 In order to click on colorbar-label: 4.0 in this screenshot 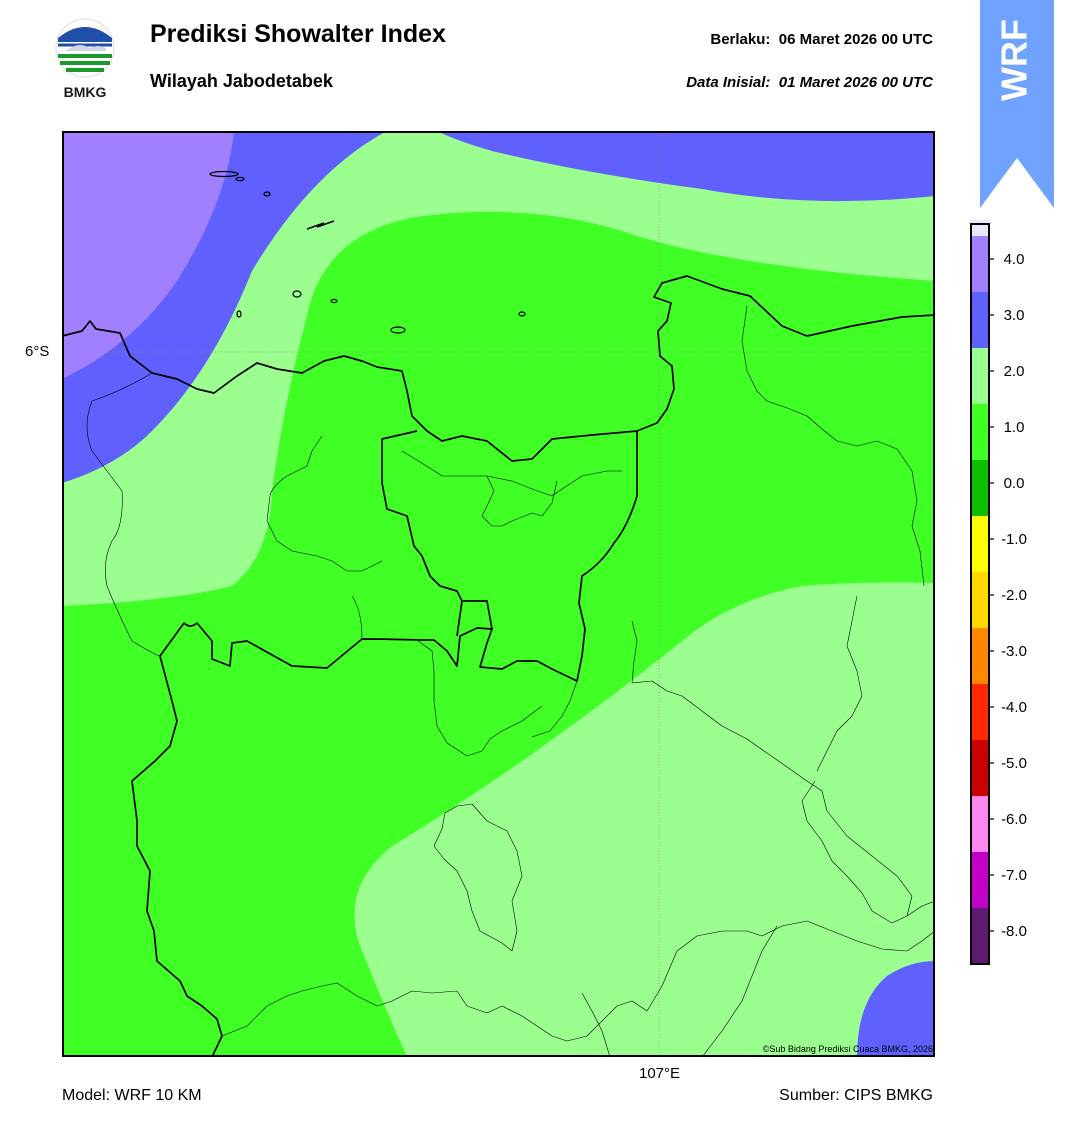, I will do `click(1014, 259)`.